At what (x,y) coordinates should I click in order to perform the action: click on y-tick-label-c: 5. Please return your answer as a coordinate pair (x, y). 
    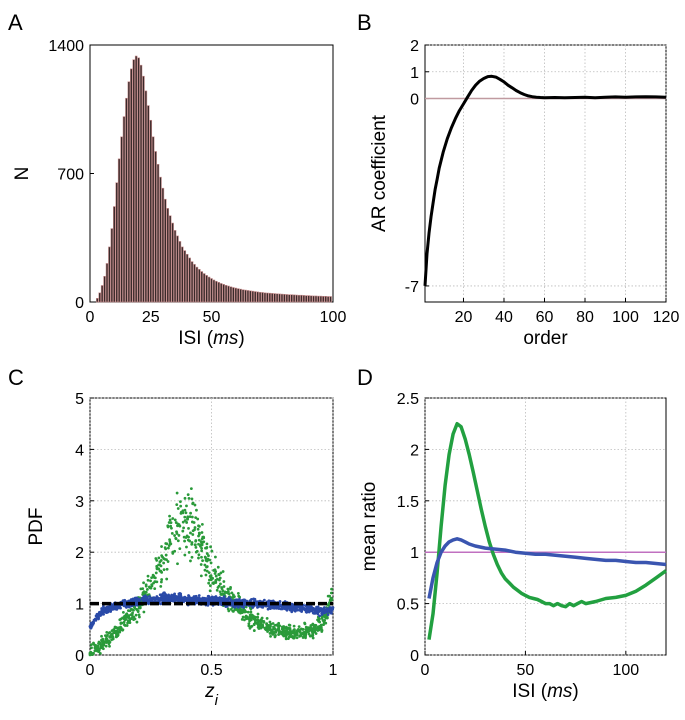
    Looking at the image, I should click on (79, 399).